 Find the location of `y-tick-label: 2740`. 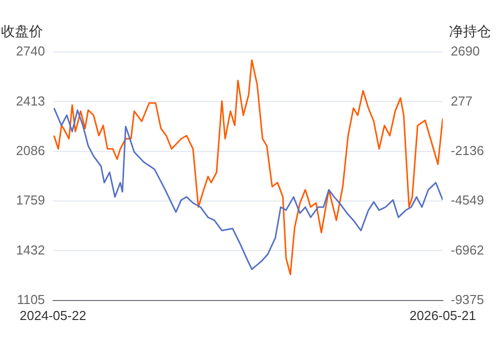

y-tick-label: 2740 is located at coordinates (30, 51).